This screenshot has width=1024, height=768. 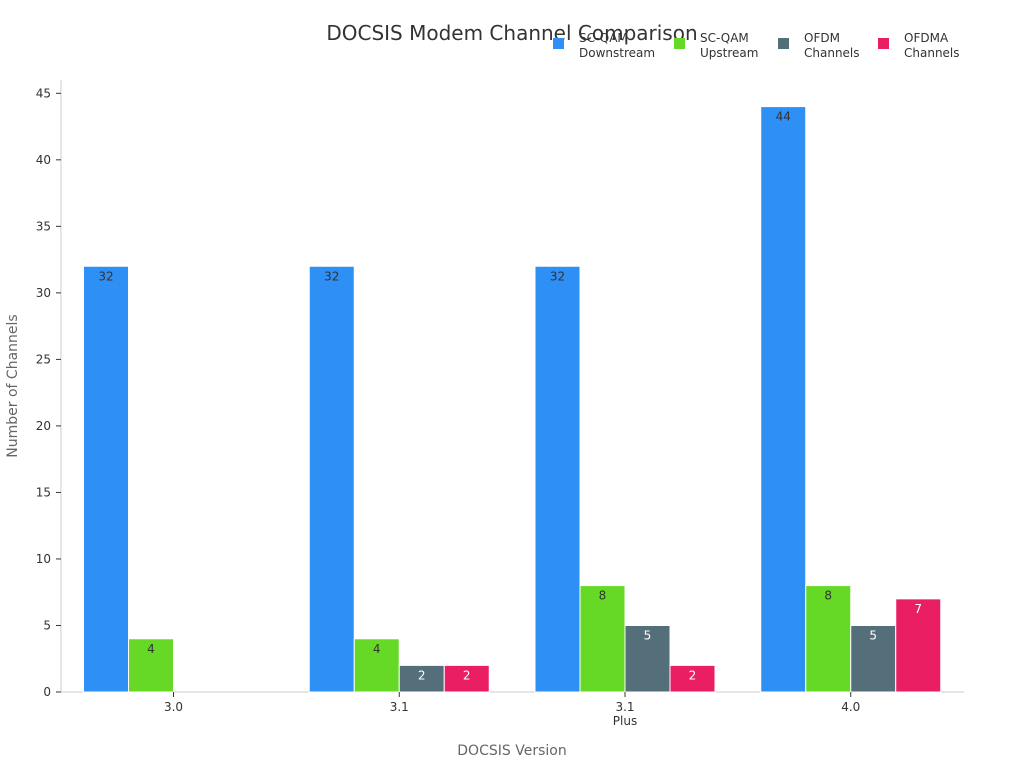 What do you see at coordinates (43, 492) in the screenshot?
I see `y-tick-label: 15` at bounding box center [43, 492].